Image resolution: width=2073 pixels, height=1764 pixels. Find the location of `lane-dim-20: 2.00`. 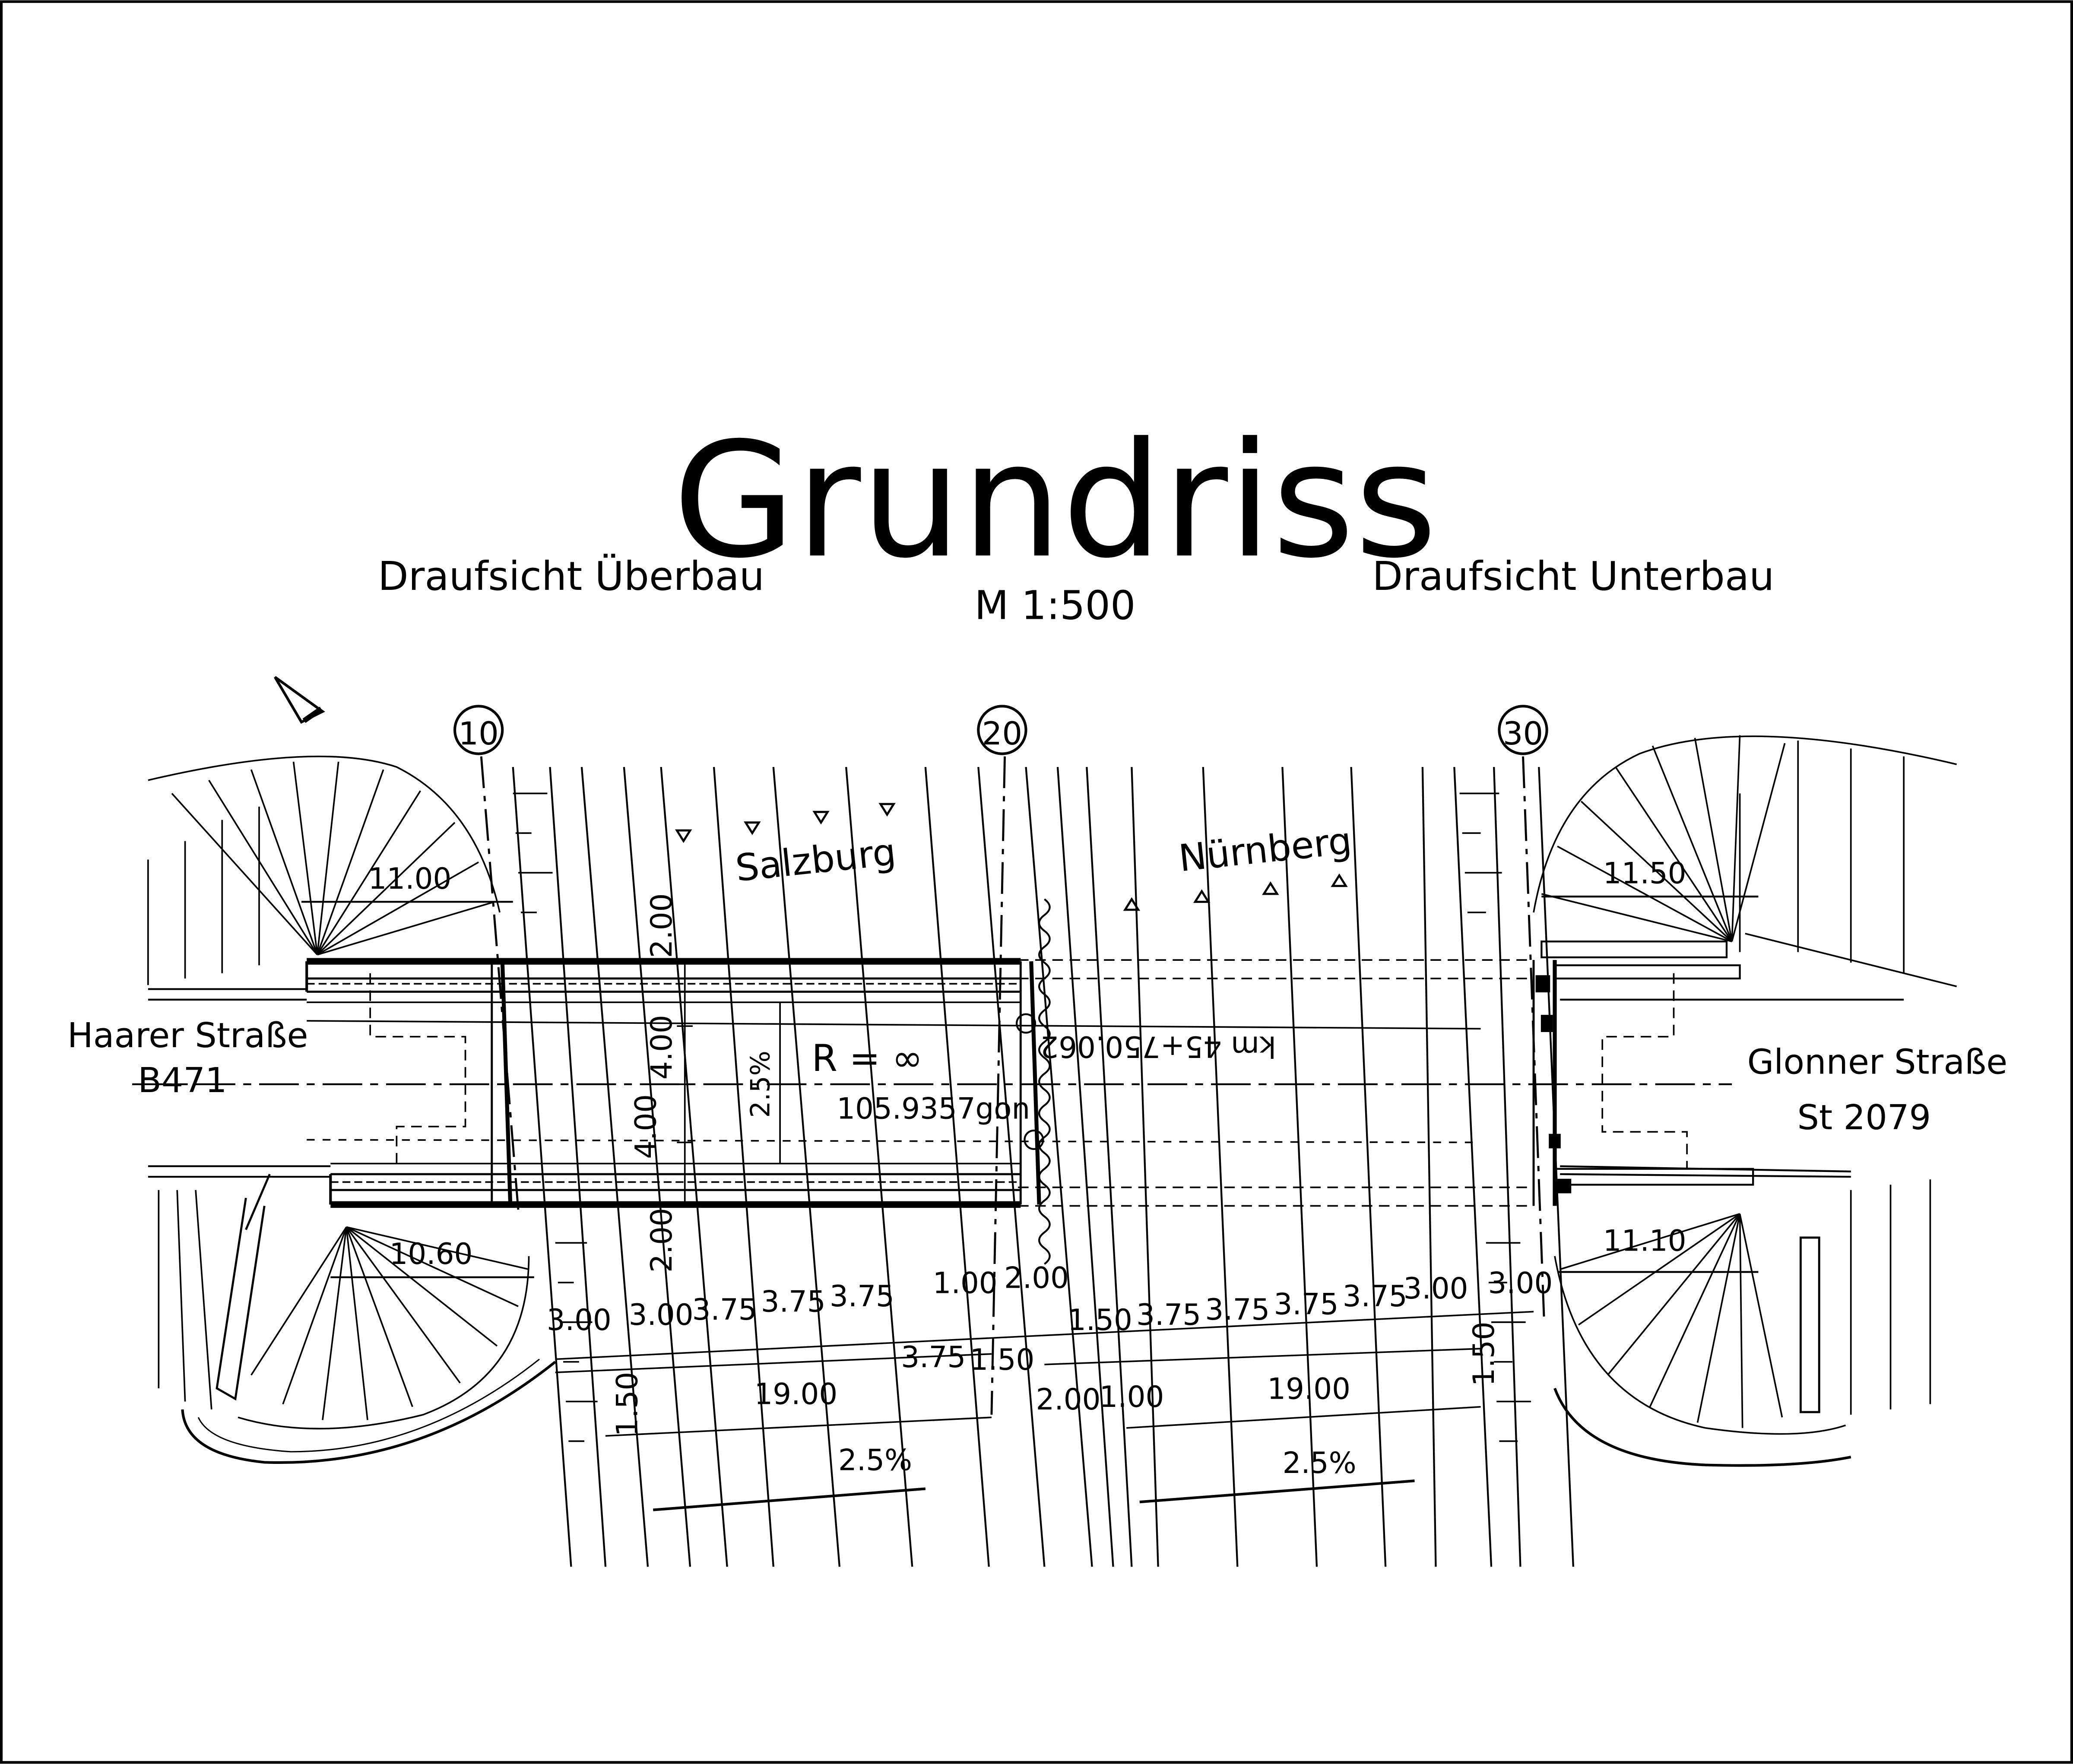

lane-dim-20: 2.00 is located at coordinates (1068, 1399).